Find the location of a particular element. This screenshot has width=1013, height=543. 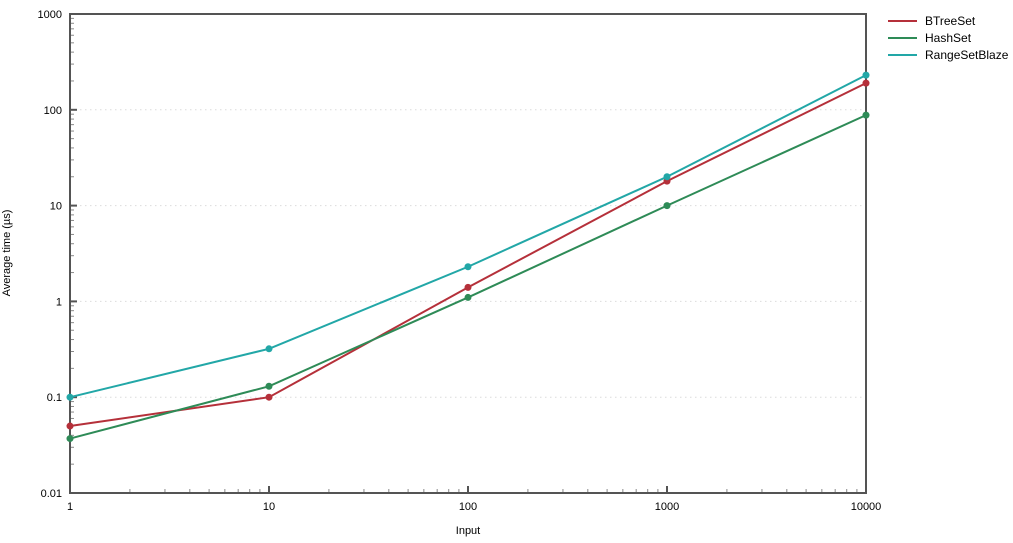

legend-item-rangesetblaze: RangeSetBlaze is located at coordinates (948, 55).